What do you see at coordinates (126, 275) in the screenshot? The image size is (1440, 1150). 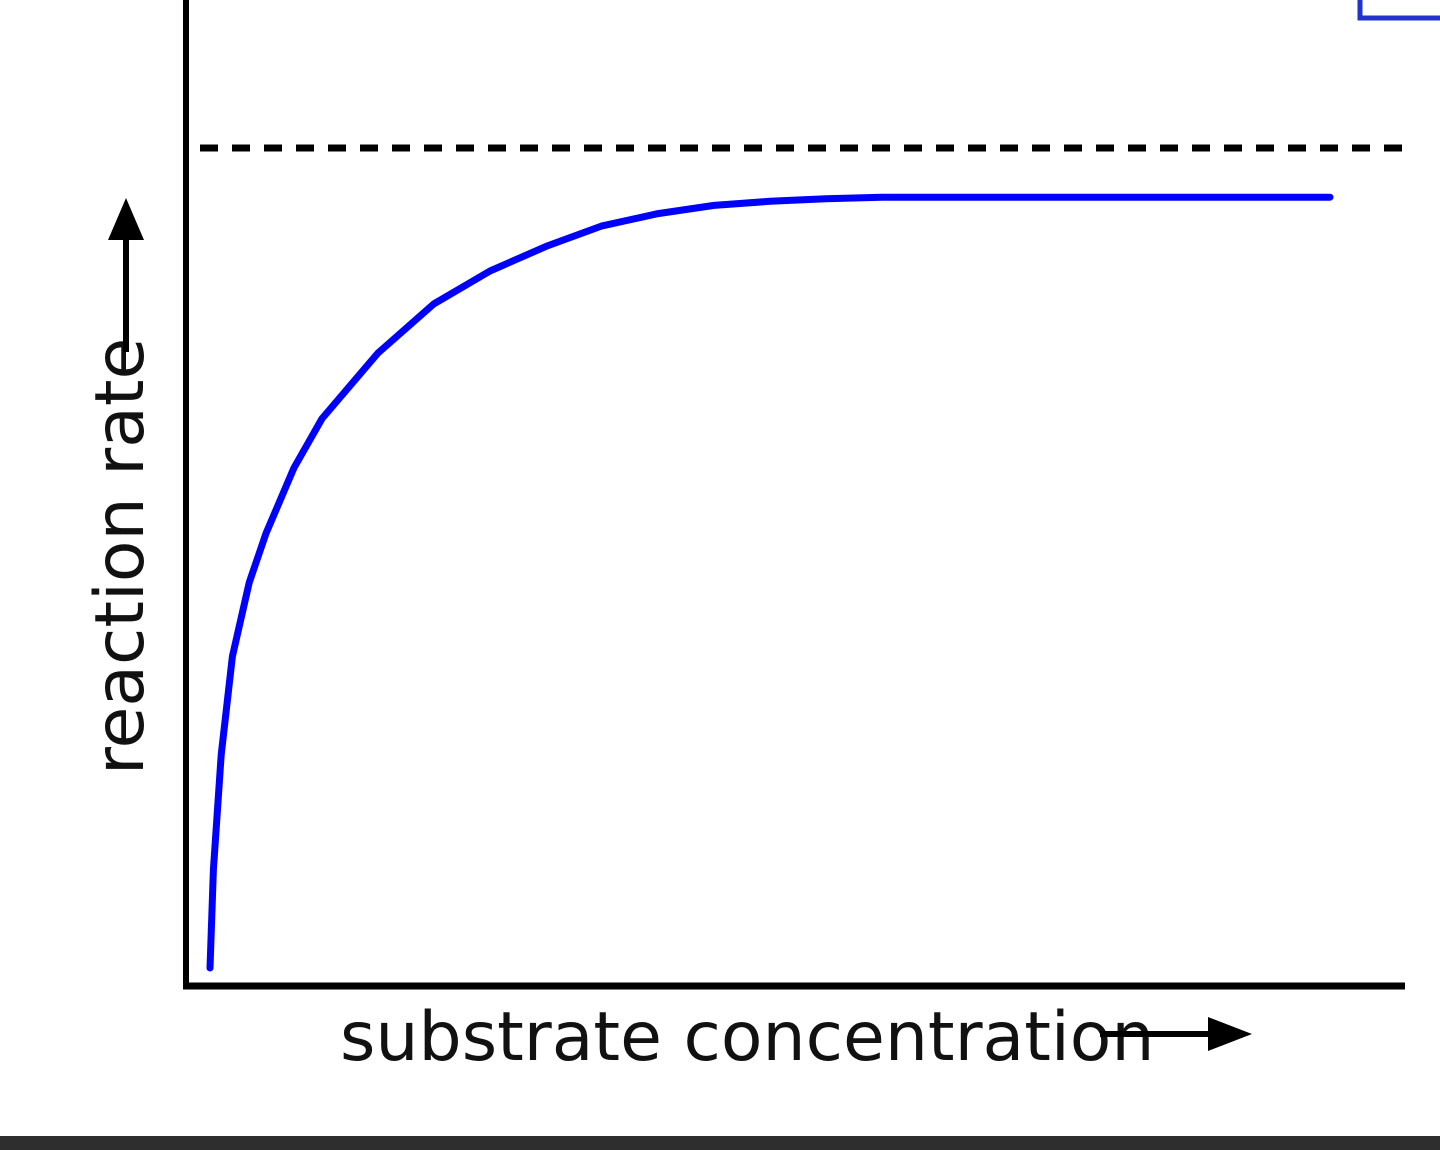 I see `arrow-up-icon` at bounding box center [126, 275].